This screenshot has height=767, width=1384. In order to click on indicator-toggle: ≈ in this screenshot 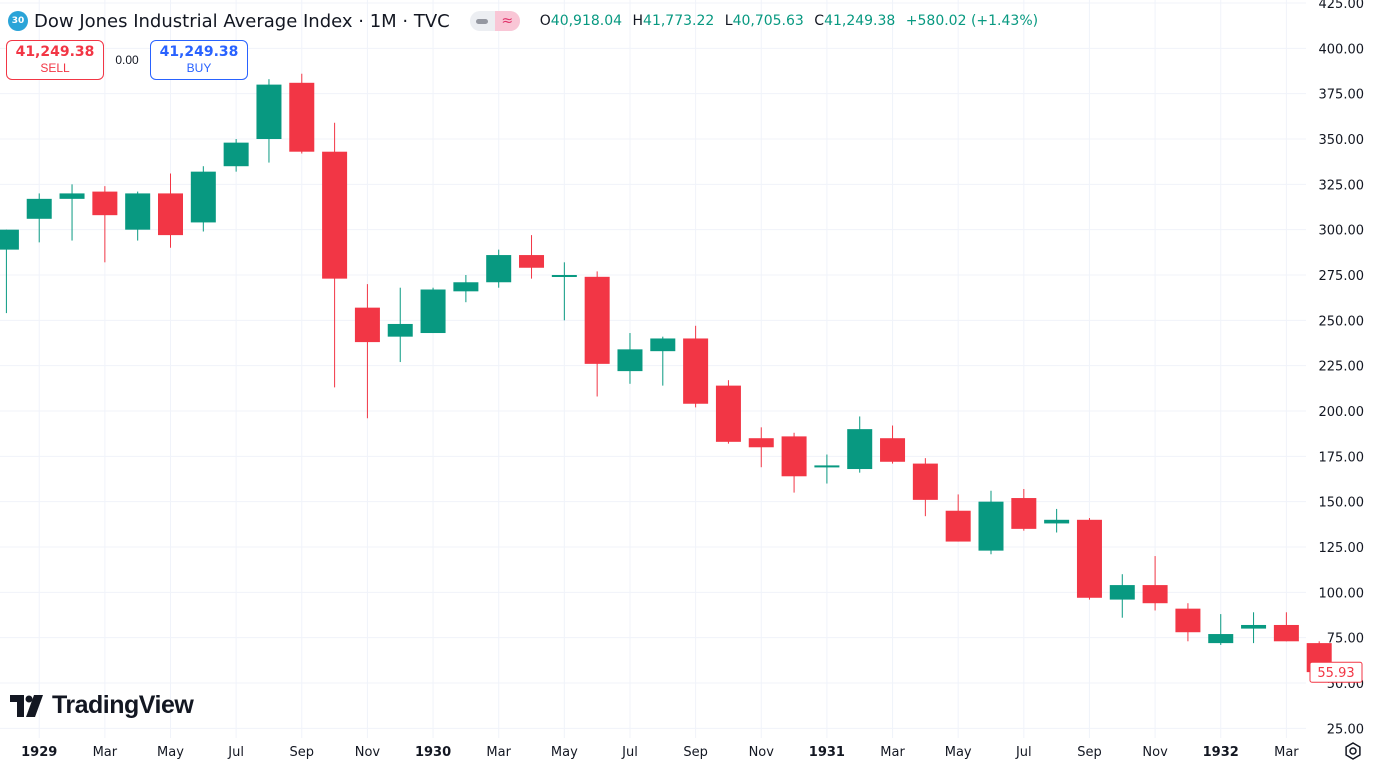, I will do `click(494, 21)`.